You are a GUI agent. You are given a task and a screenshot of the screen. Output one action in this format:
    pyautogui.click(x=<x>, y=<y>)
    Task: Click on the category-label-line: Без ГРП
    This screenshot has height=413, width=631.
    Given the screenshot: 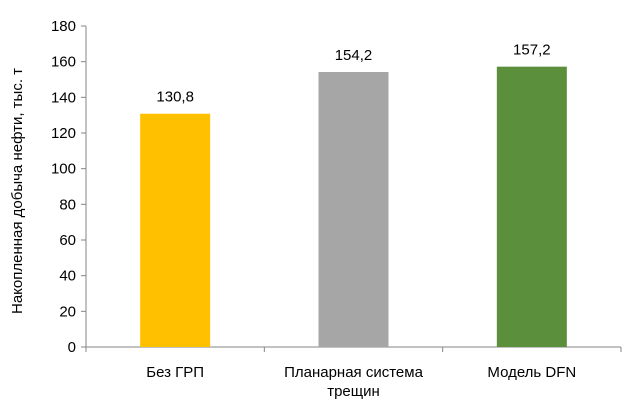 What is the action you would take?
    pyautogui.click(x=175, y=372)
    